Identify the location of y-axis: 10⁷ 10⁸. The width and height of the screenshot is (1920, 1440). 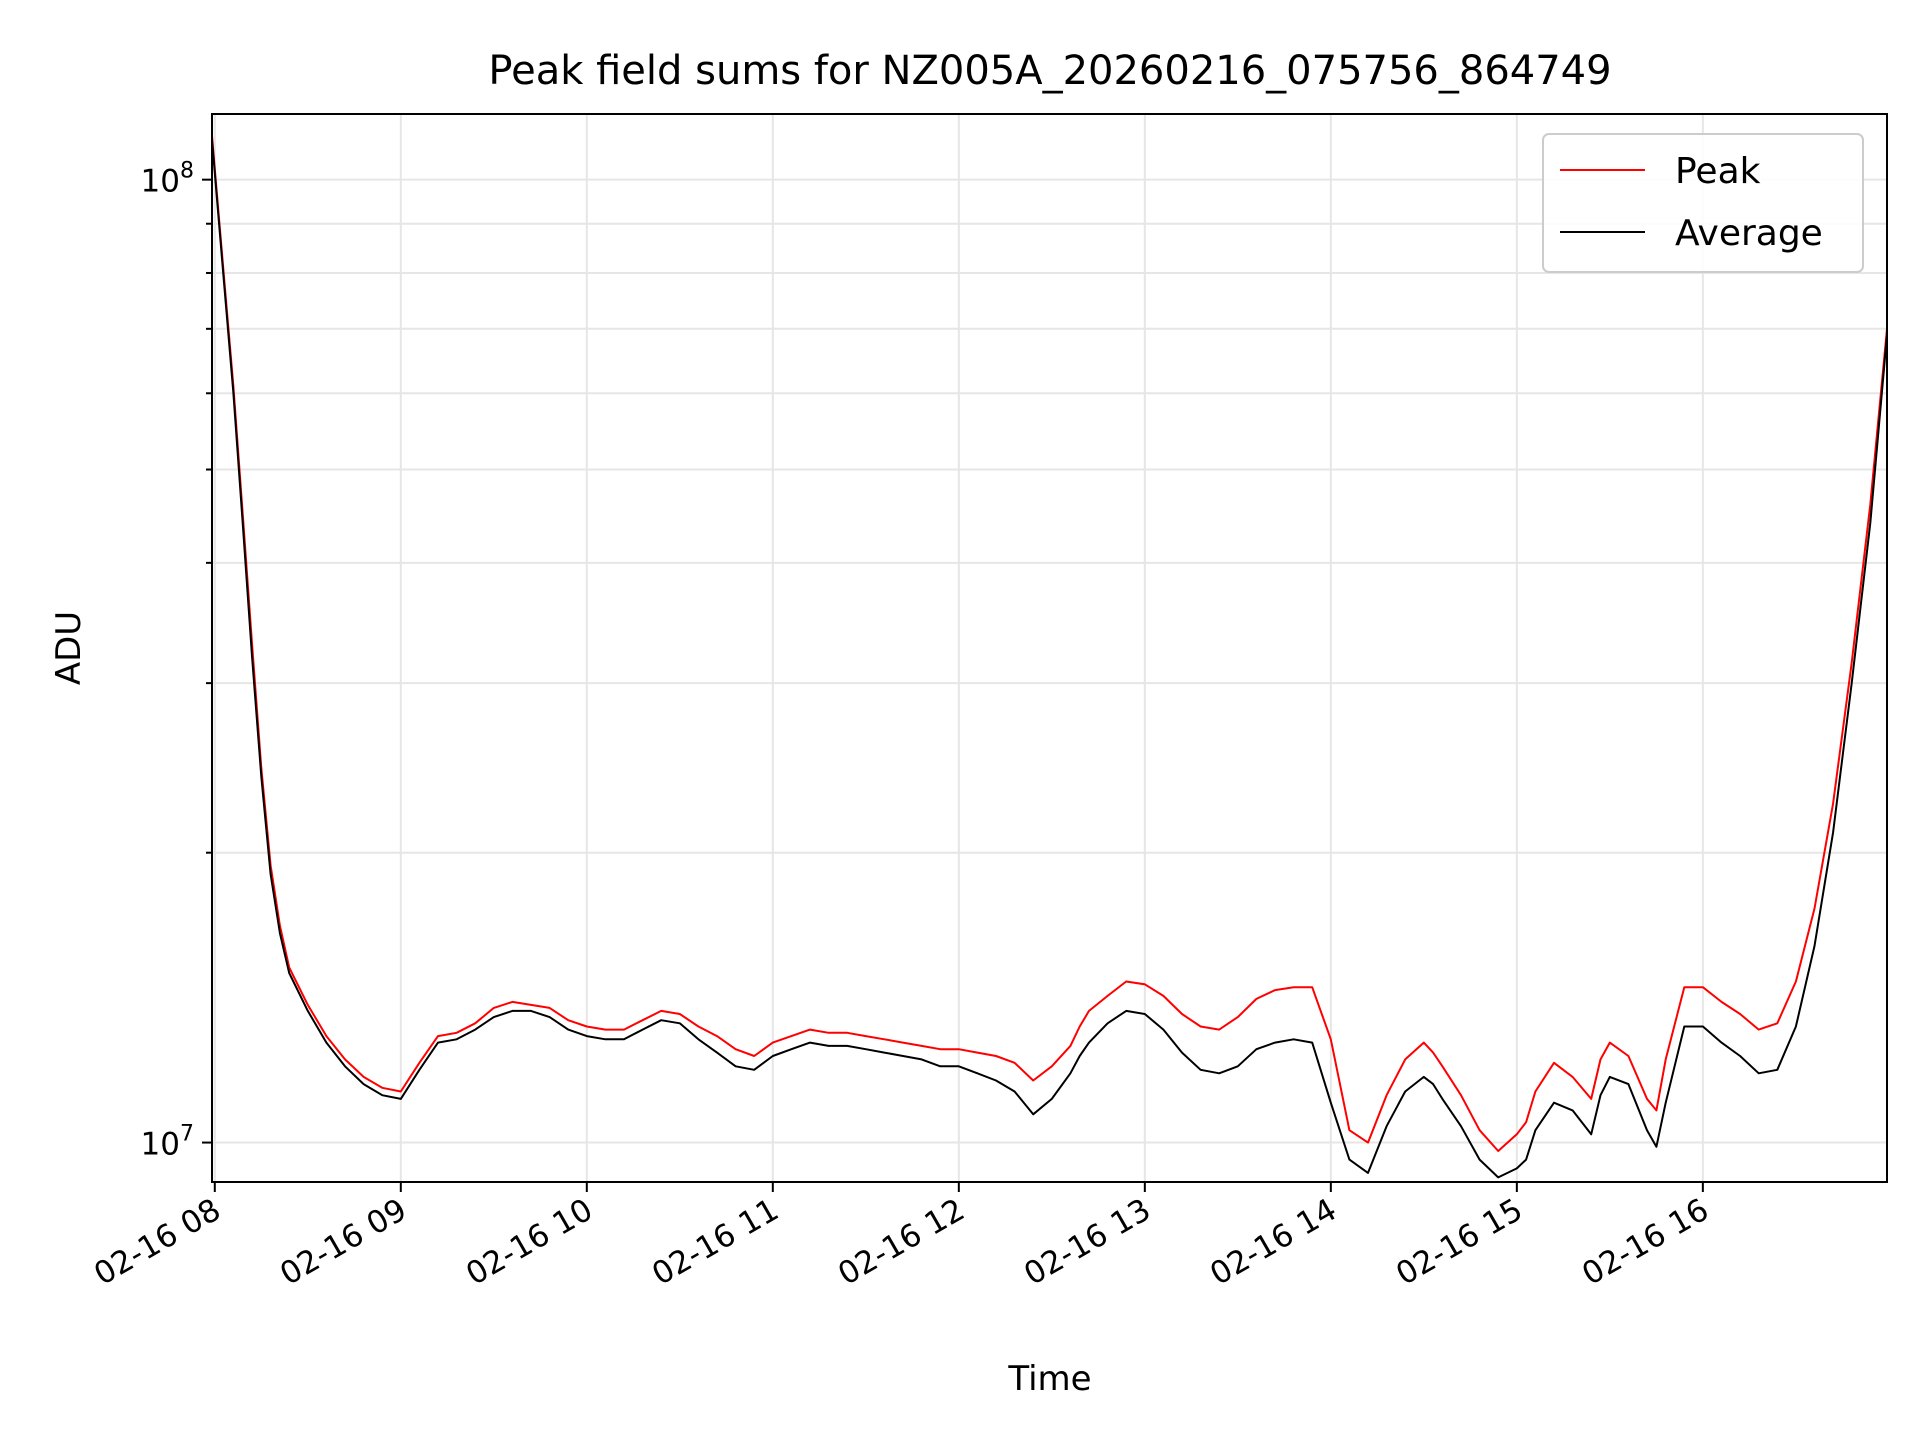
(176, 661).